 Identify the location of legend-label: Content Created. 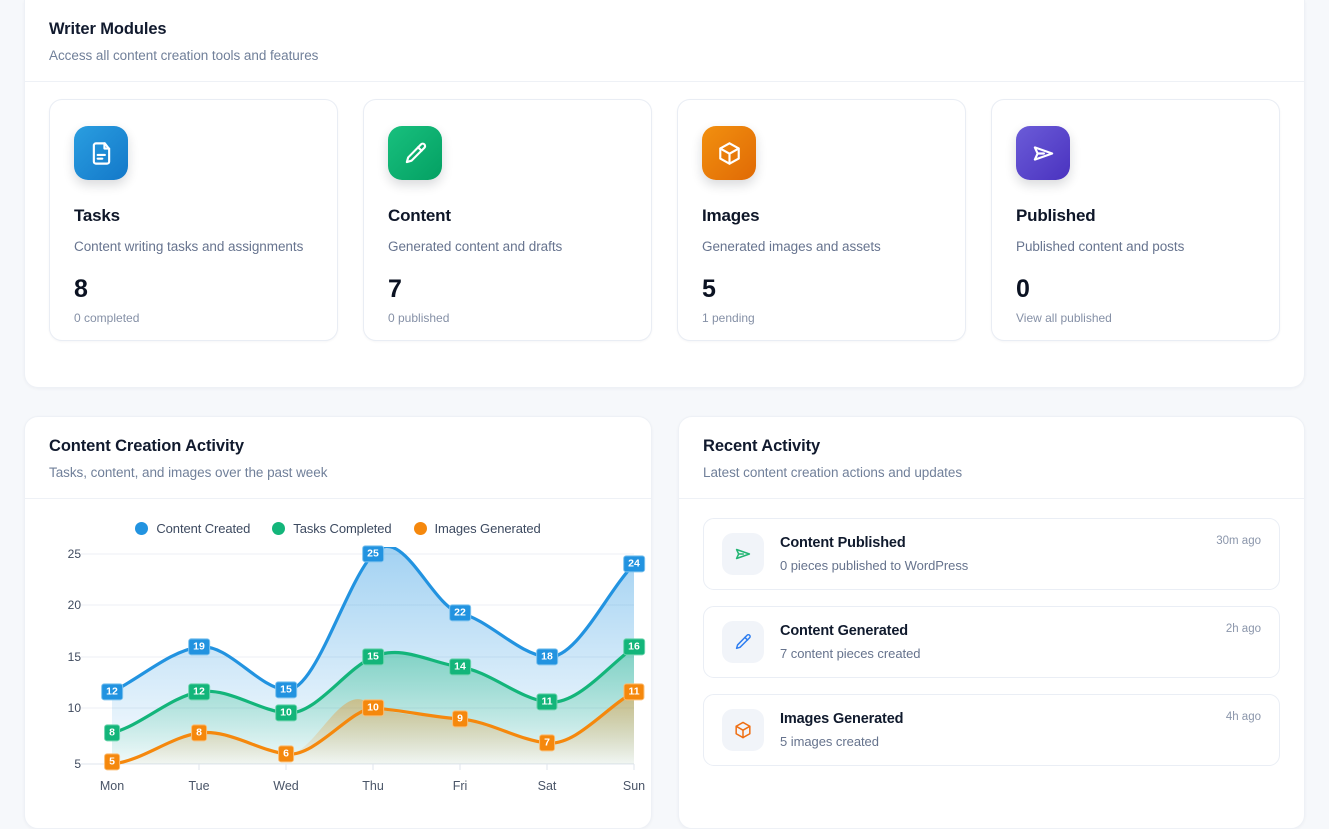
(203, 528).